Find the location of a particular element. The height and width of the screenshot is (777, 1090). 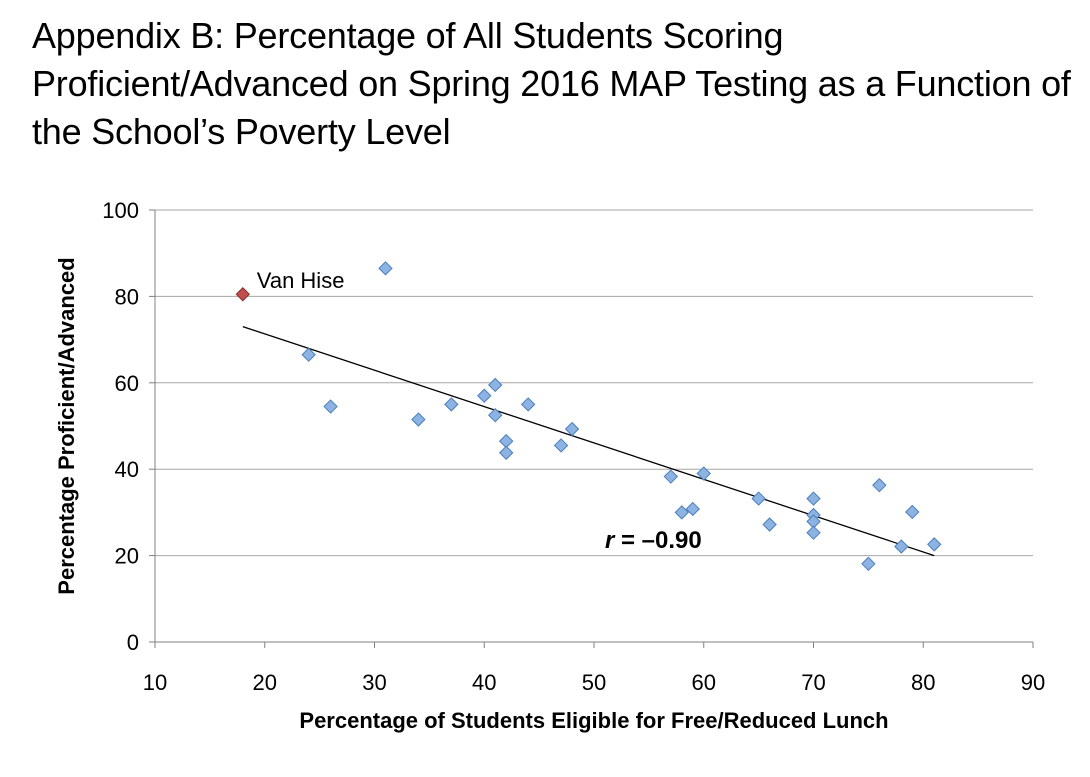

highlight-label: Van Hise is located at coordinates (301, 280).